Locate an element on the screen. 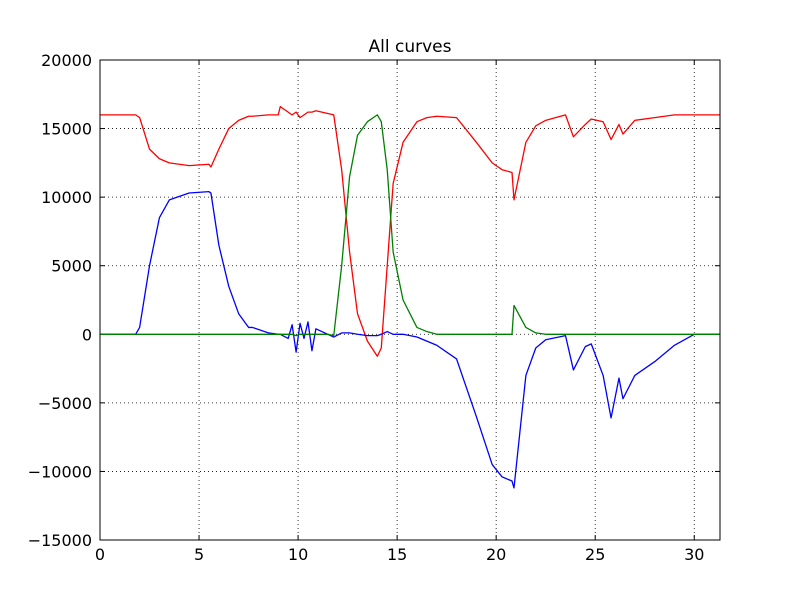 Image resolution: width=800 pixels, height=604 pixels. y-tick-label: 10000 is located at coordinates (66, 197).